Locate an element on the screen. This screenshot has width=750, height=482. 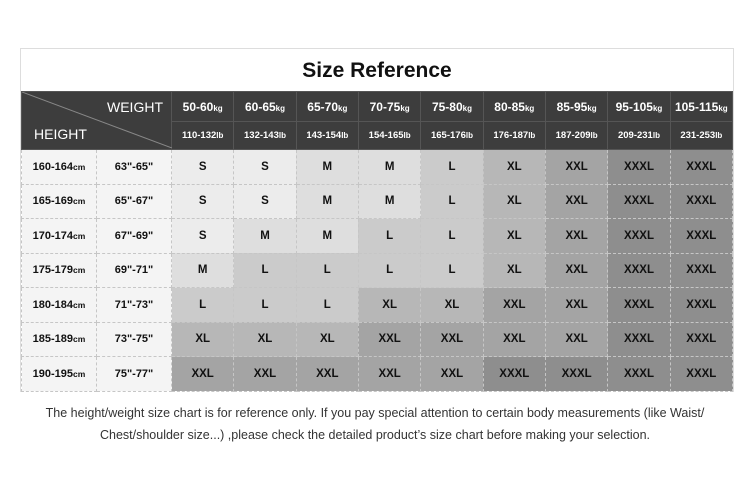
weight-kg-header: 85-95kg is located at coordinates (576, 106).